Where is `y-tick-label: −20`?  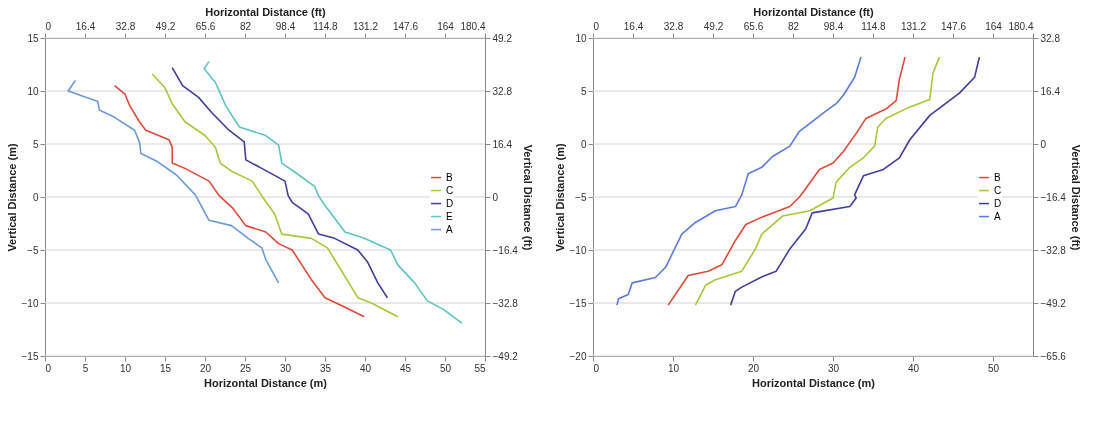
y-tick-label: −20 is located at coordinates (578, 356).